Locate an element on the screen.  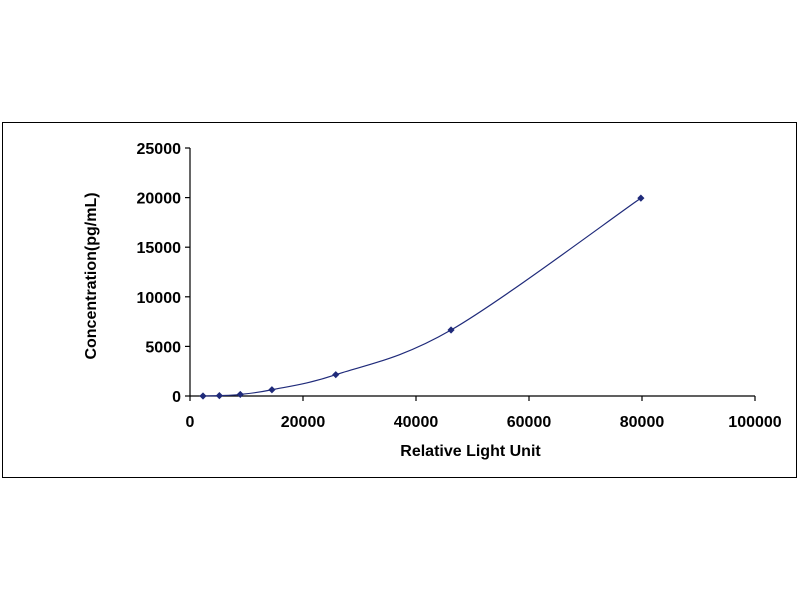
x-tick-label: 40000 is located at coordinates (416, 422).